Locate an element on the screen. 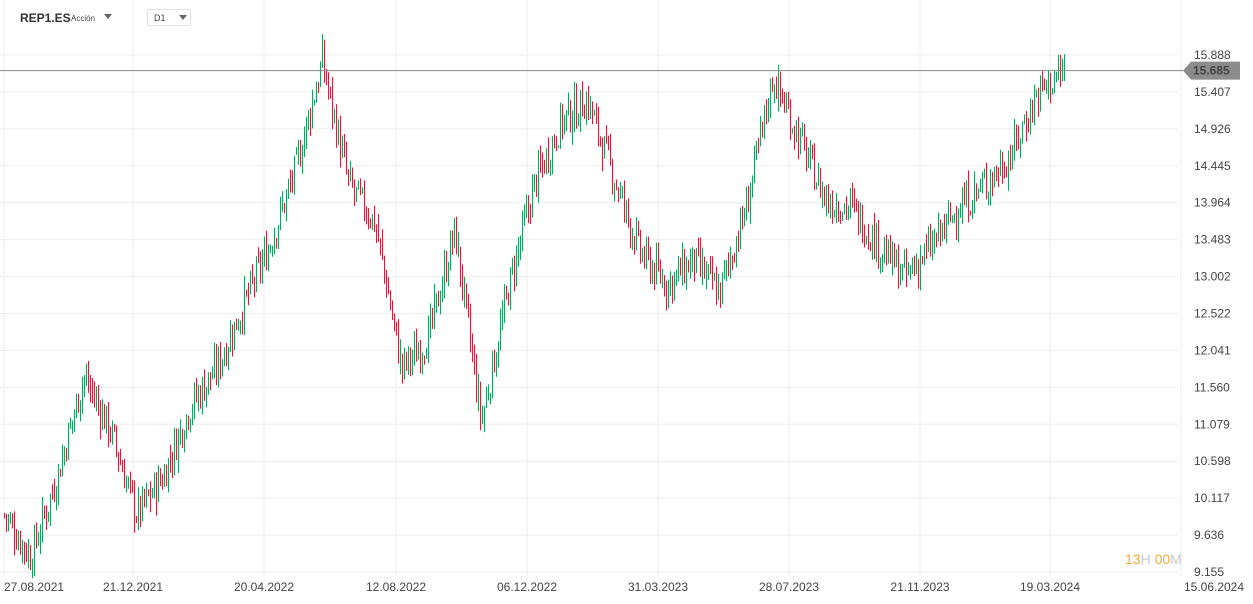 Image resolution: width=1253 pixels, height=604 pixels. current-price-label: 15.685 is located at coordinates (1211, 71).